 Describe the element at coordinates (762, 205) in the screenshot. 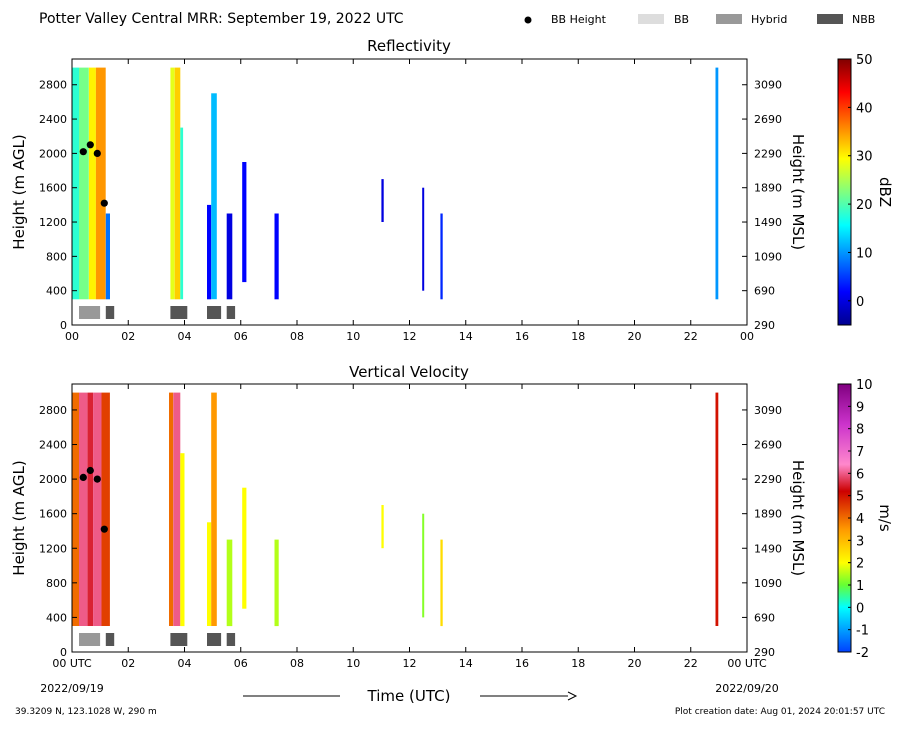

I see `reflectivity-y-ticks-right: 290 690 1090 1490 1890 2290 2690 3090` at that location.